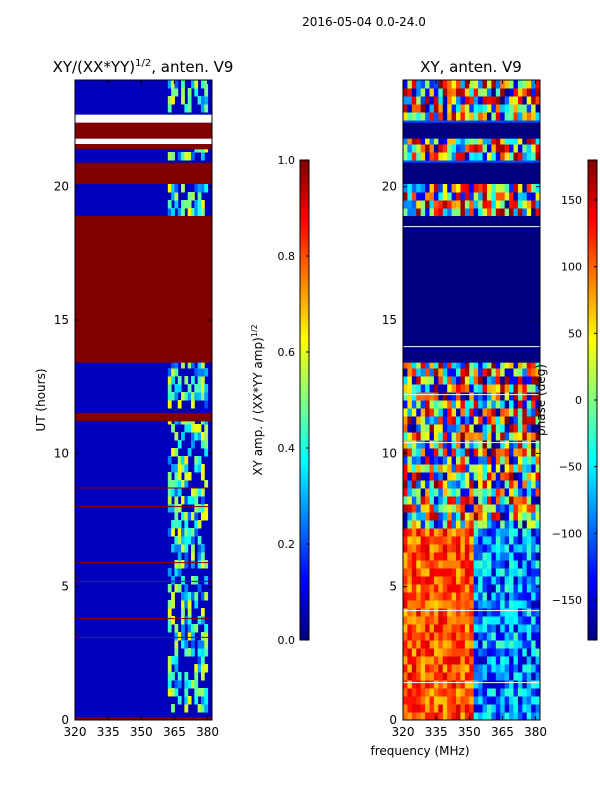  I want to click on y-tick-label: 10, so click(61, 453).